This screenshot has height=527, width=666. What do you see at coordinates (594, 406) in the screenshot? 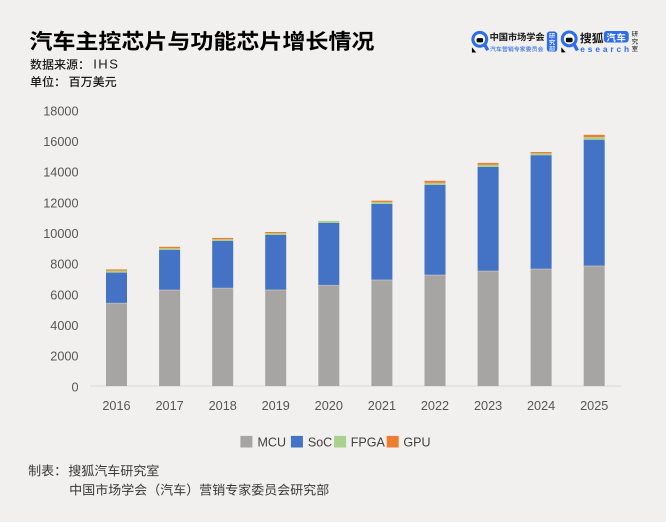
I see `svg-text: 2025` at bounding box center [594, 406].